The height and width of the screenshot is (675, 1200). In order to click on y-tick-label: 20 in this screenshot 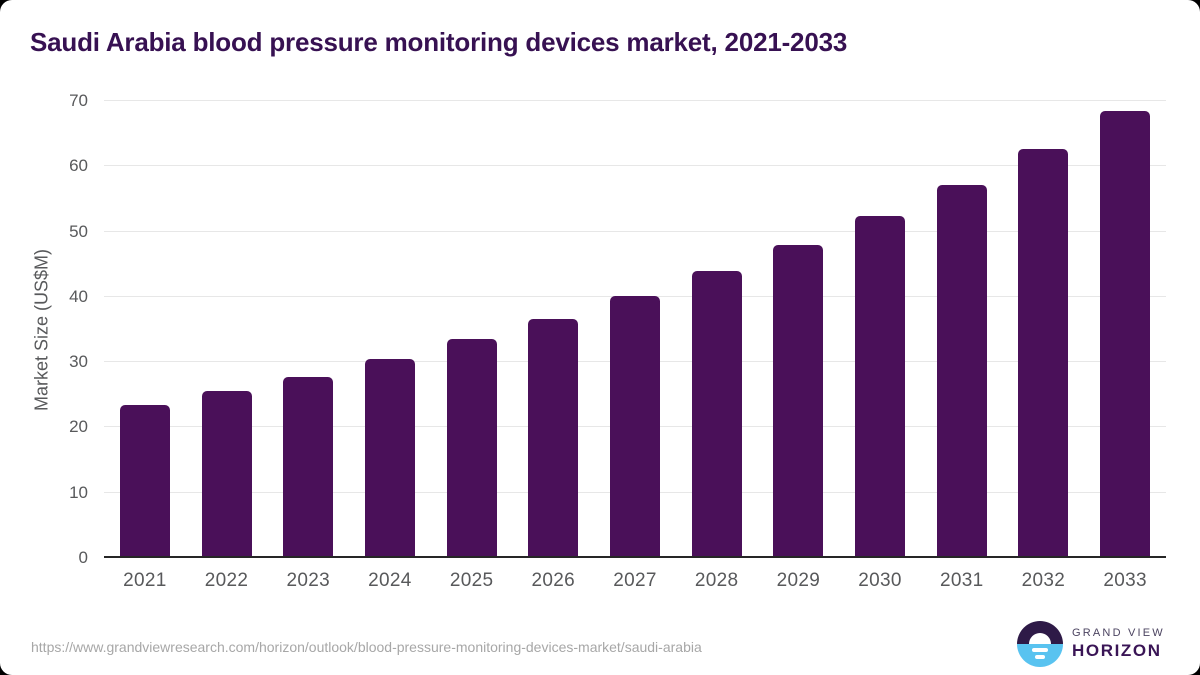, I will do `click(78, 427)`.